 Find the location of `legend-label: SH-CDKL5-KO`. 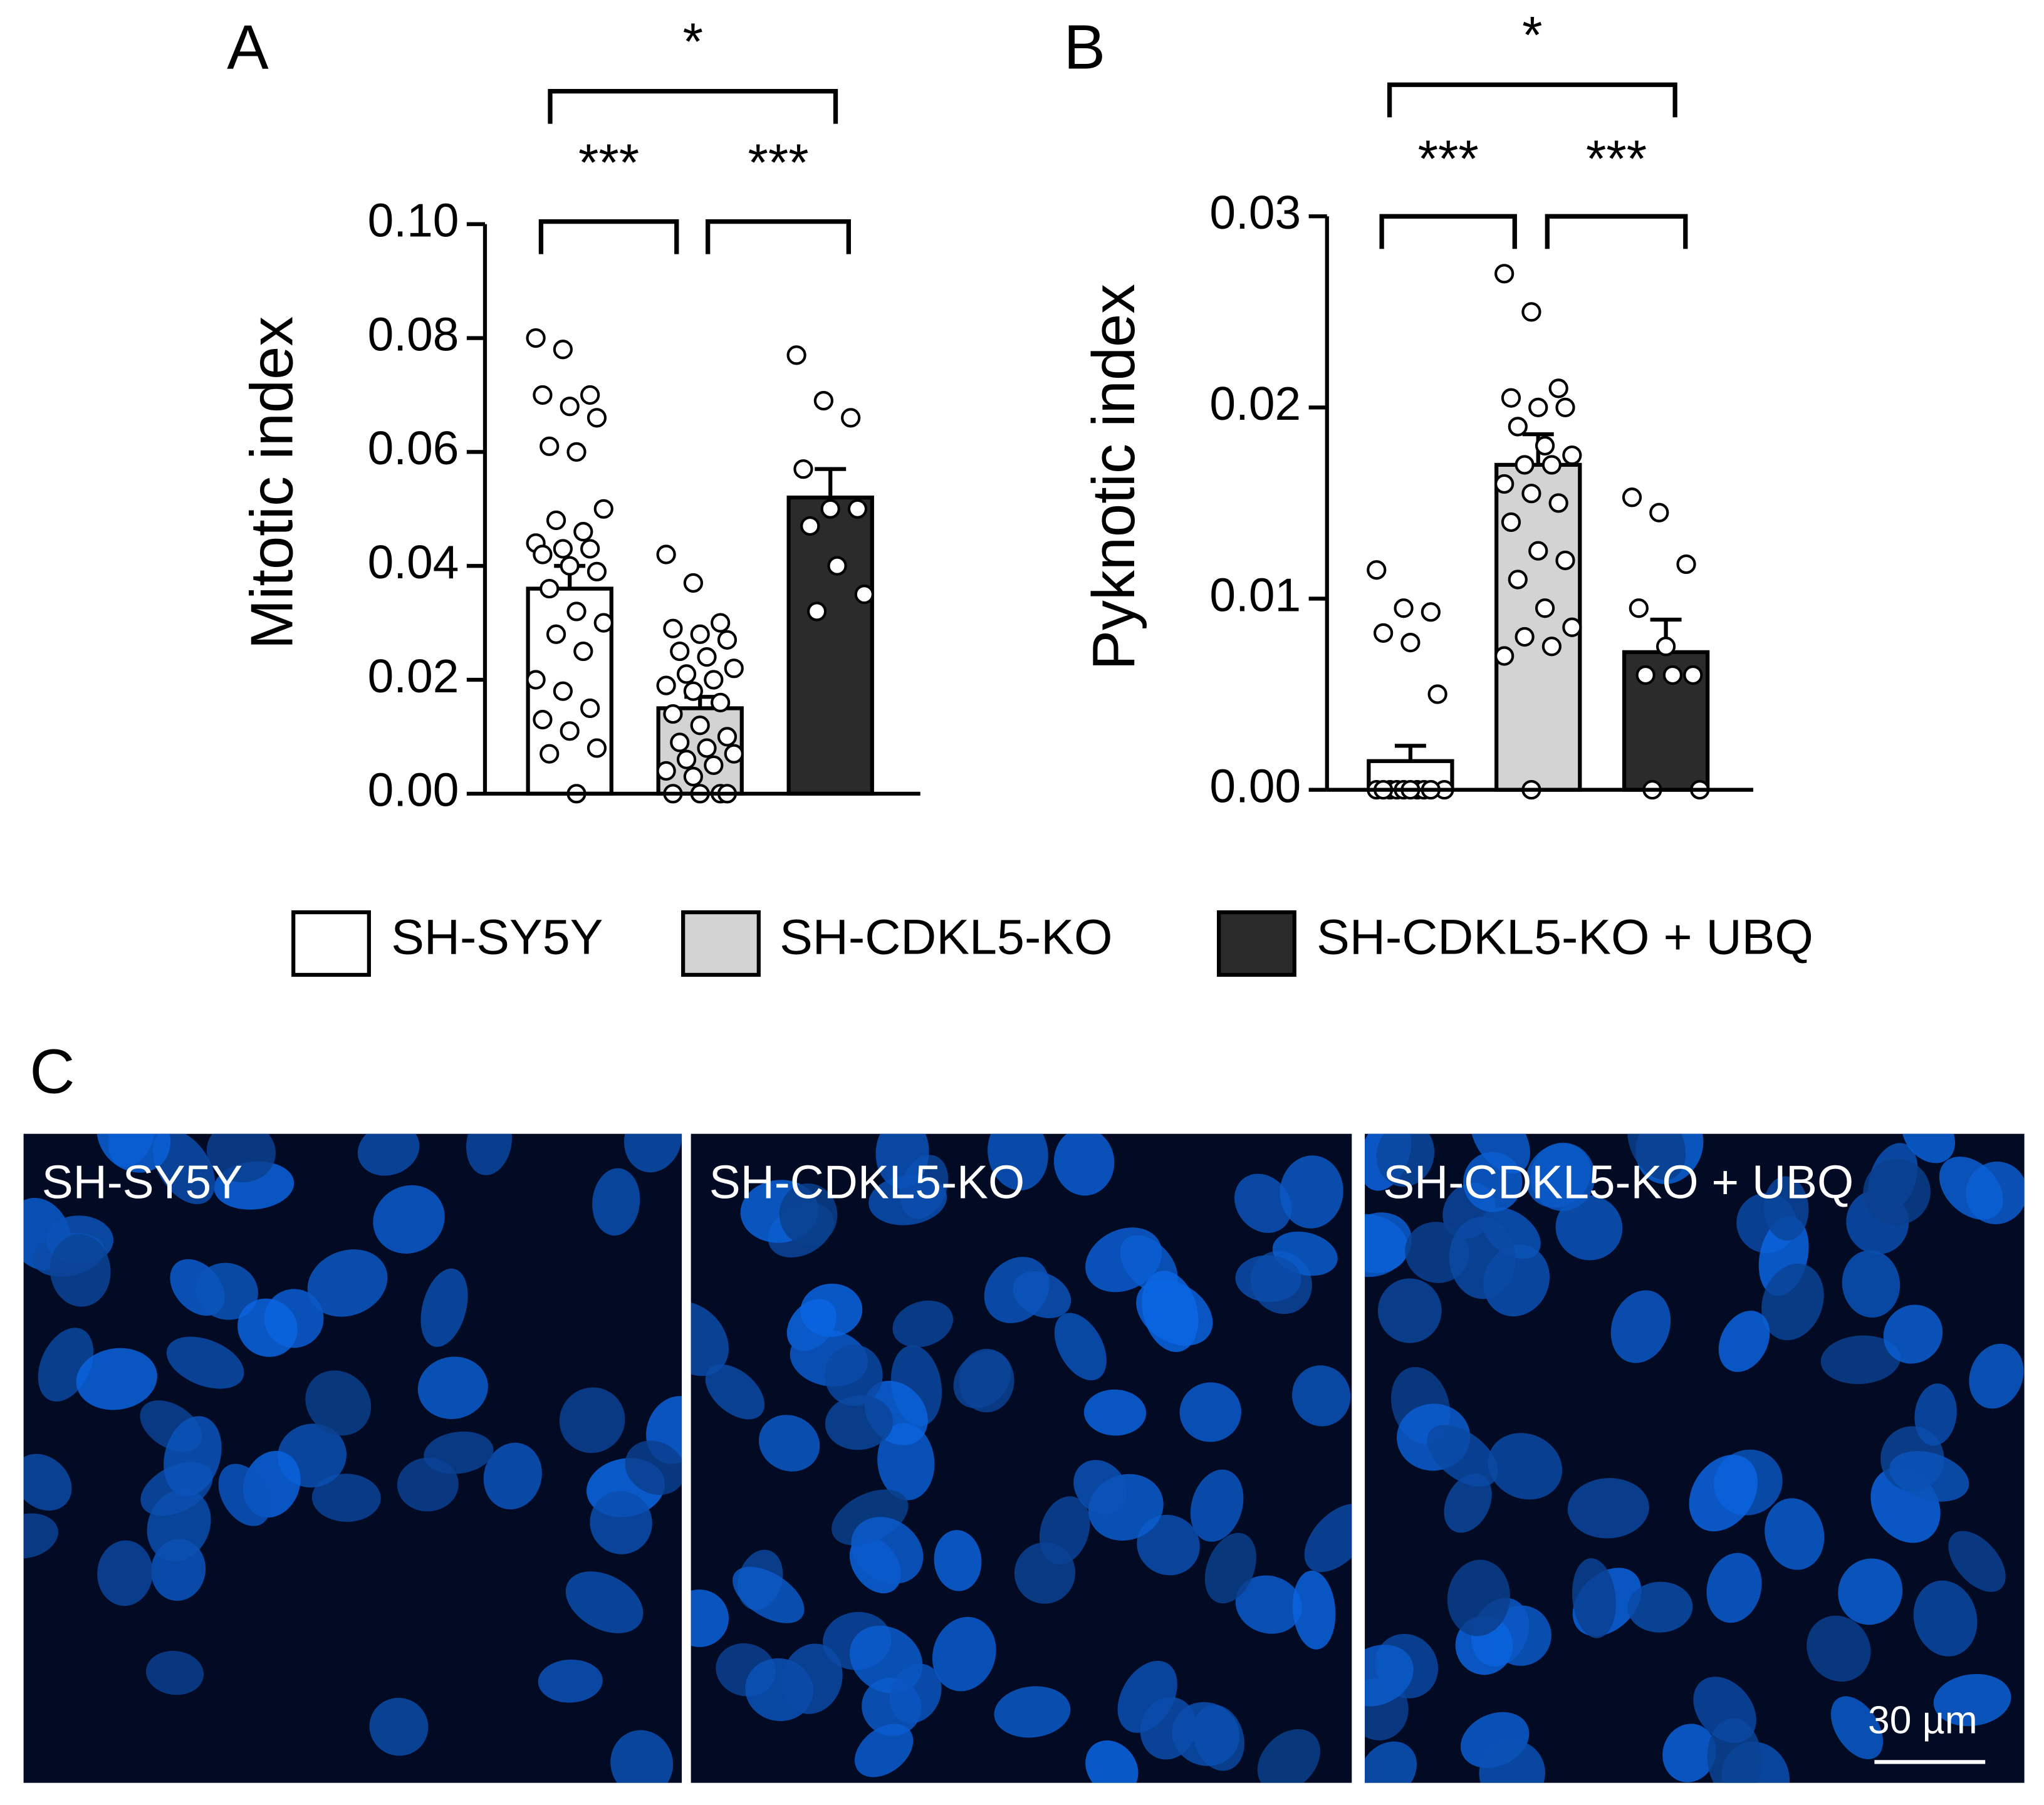

legend-label: SH-CDKL5-KO is located at coordinates (946, 937).